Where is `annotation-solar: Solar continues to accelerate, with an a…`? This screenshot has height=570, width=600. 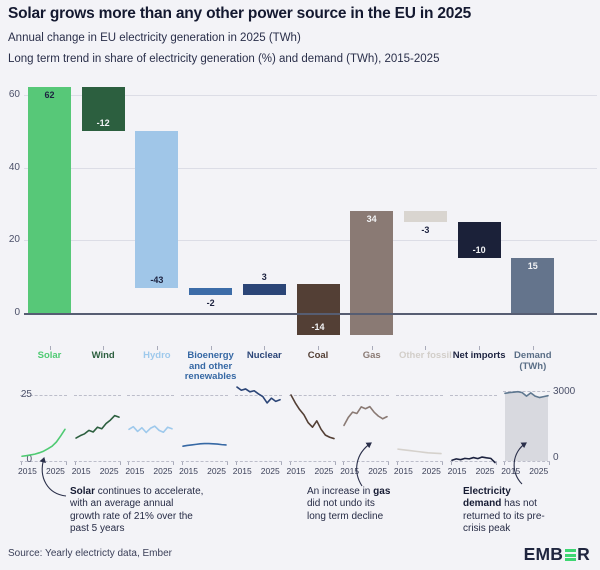
annotation-solar: Solar continues to accelerate, with an a… is located at coordinates (137, 510).